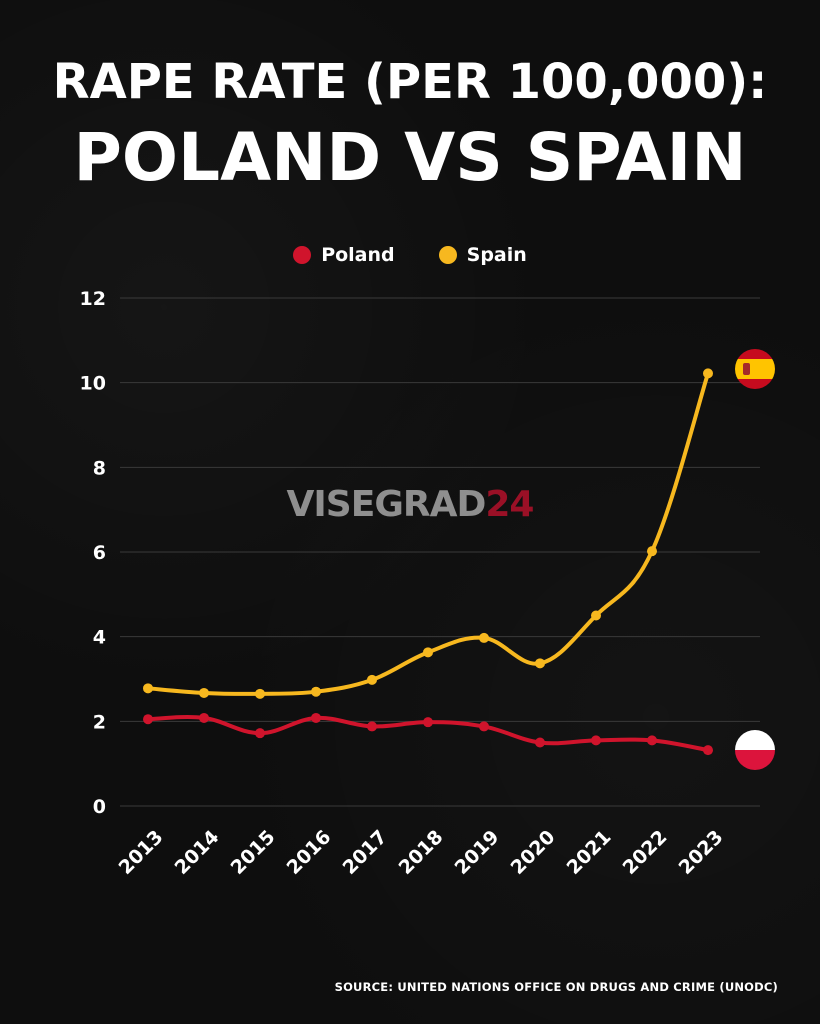 The width and height of the screenshot is (820, 1024). Describe the element at coordinates (477, 852) in the screenshot. I see `x-tick-label-2019: 2019` at that location.